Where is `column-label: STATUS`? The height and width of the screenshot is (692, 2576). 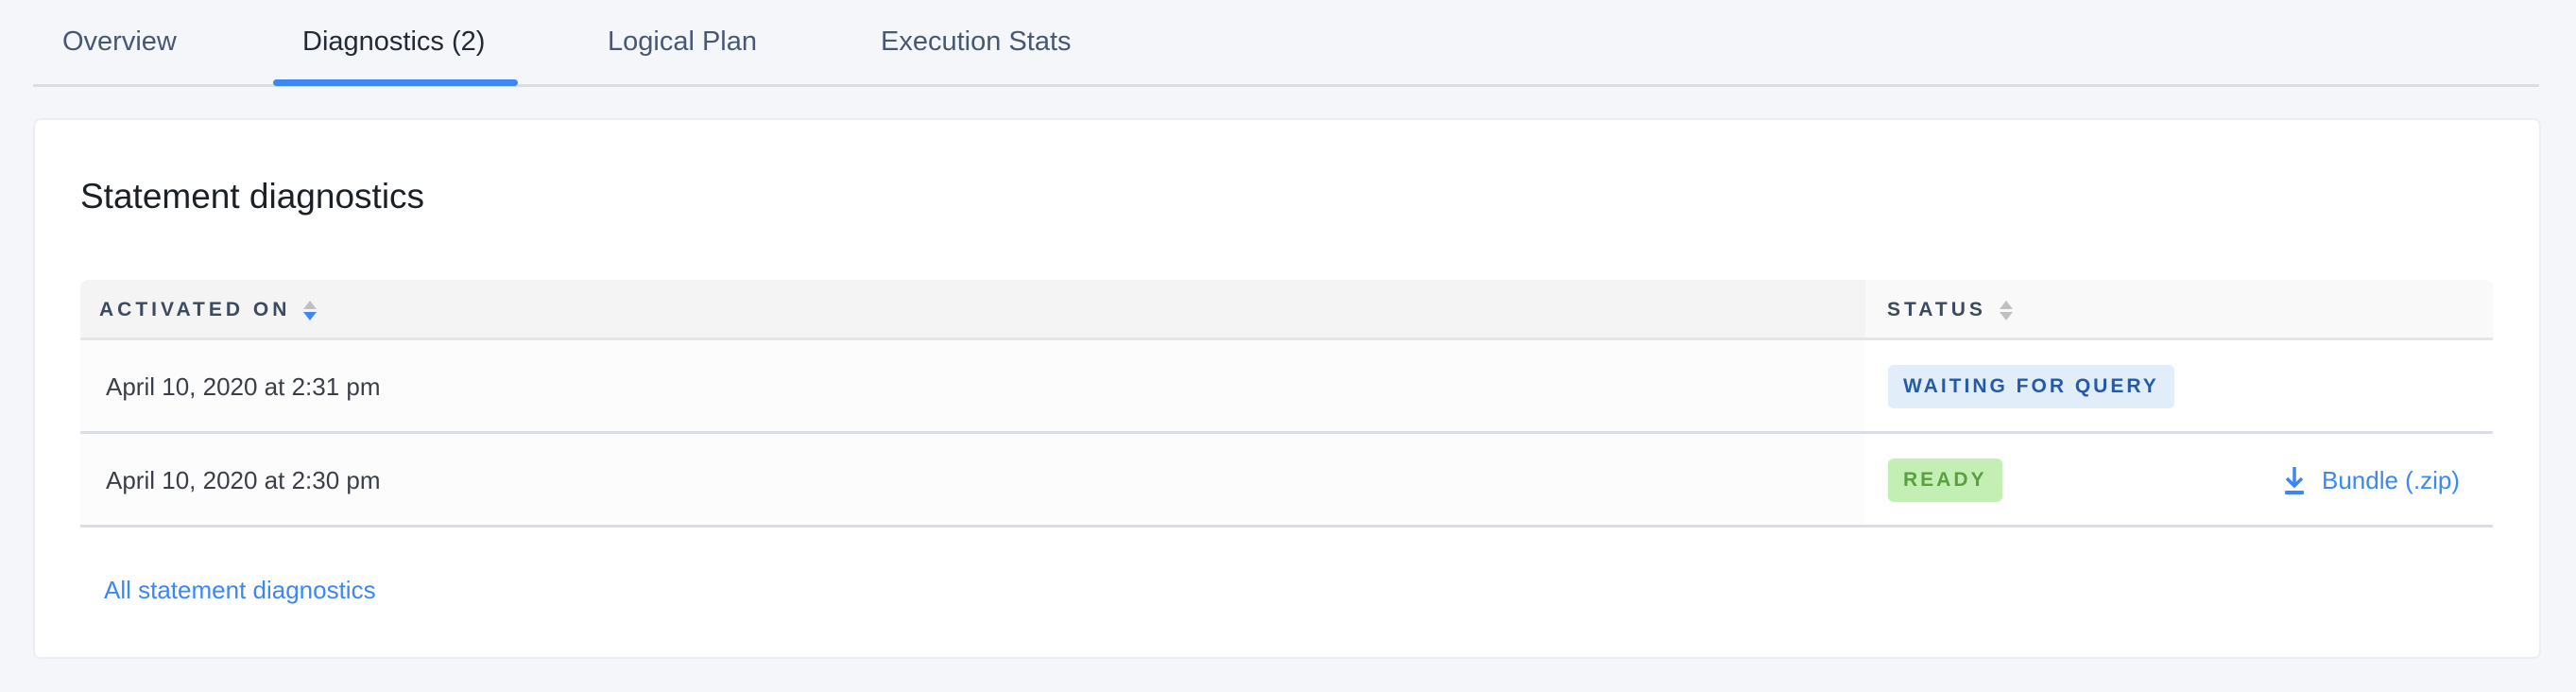 column-label: STATUS is located at coordinates (1936, 310).